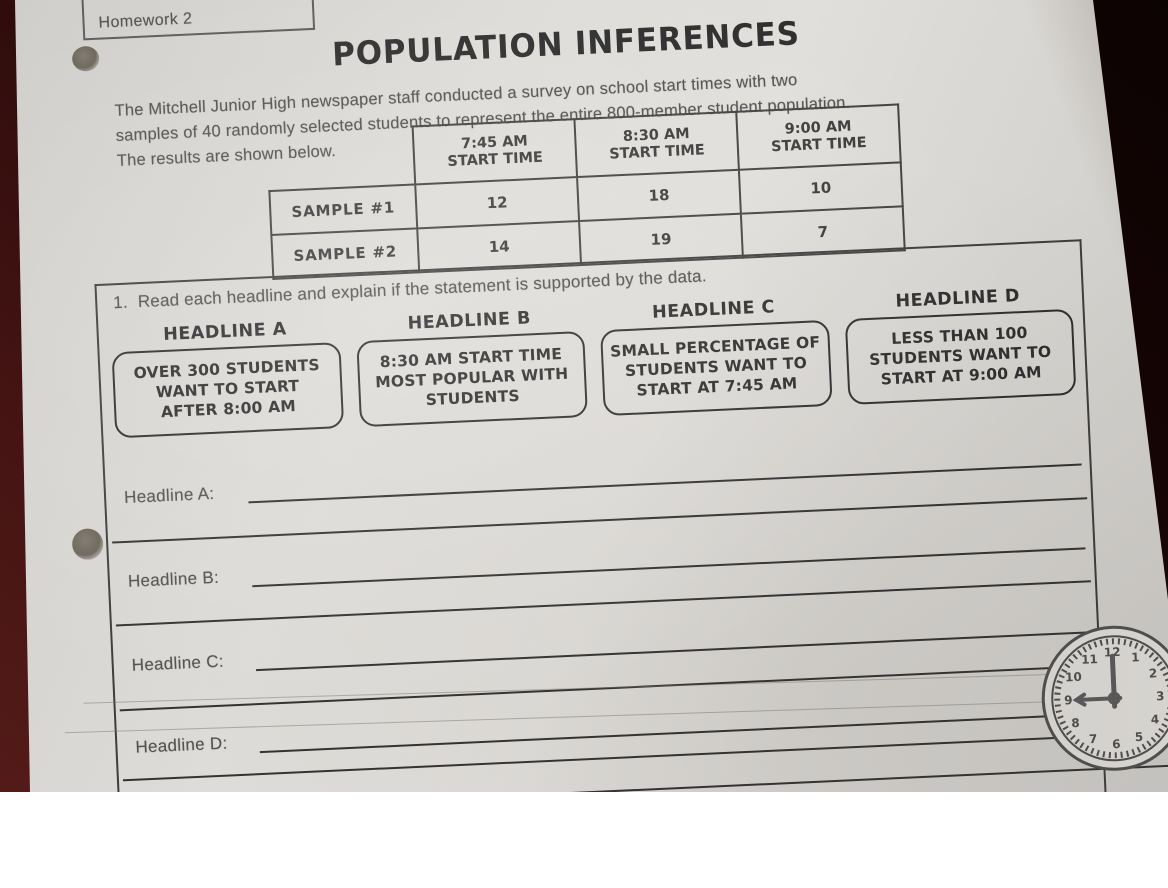 The height and width of the screenshot is (888, 1168). I want to click on answer-label-c: Headline C:, so click(178, 663).